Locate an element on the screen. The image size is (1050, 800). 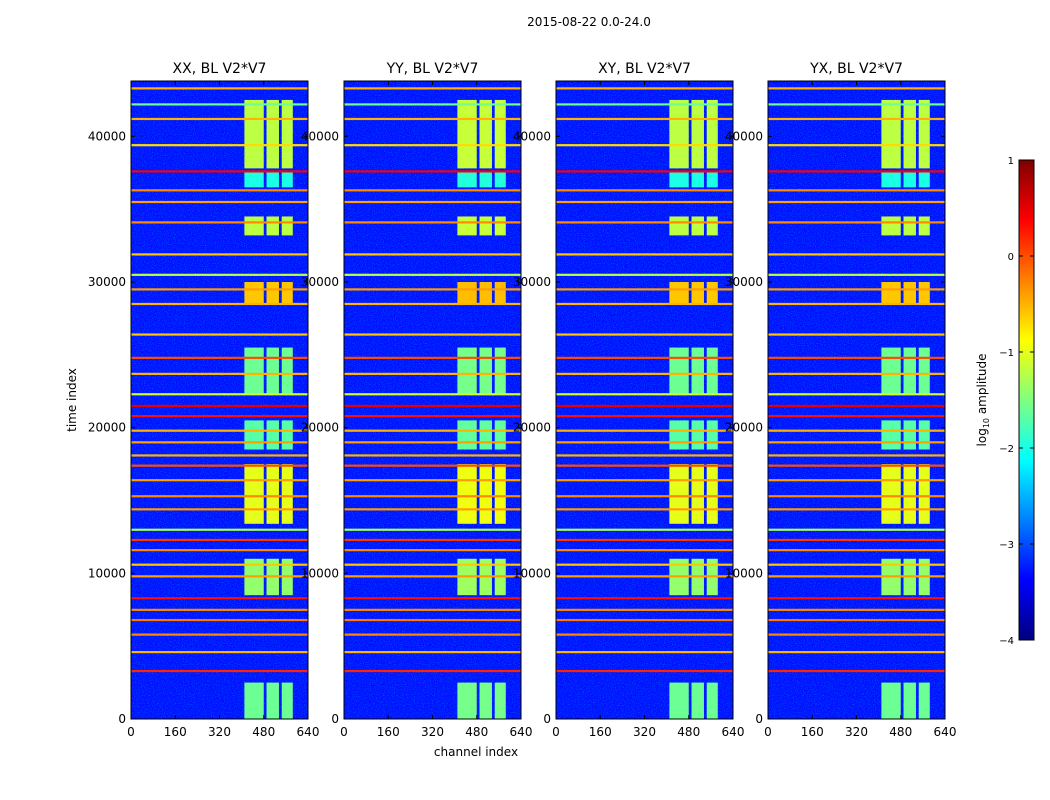
colorbar-tick-label: −1 is located at coordinates (1006, 353).